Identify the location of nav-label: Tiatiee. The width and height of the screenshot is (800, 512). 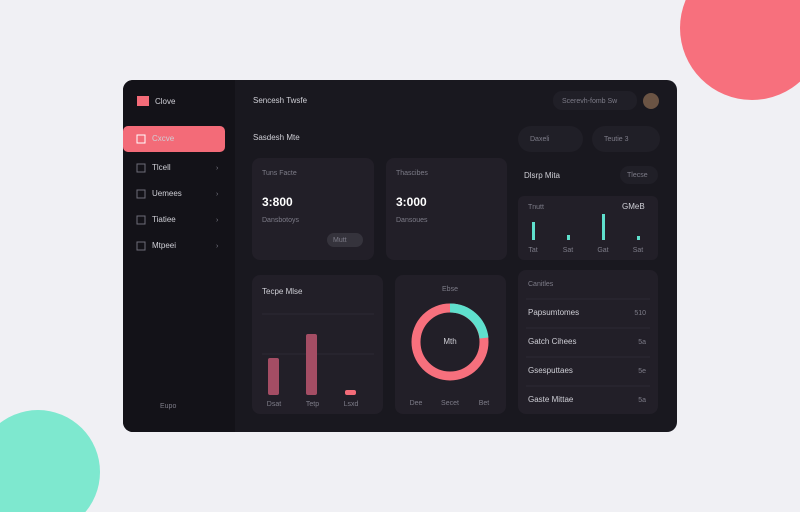
(164, 219).